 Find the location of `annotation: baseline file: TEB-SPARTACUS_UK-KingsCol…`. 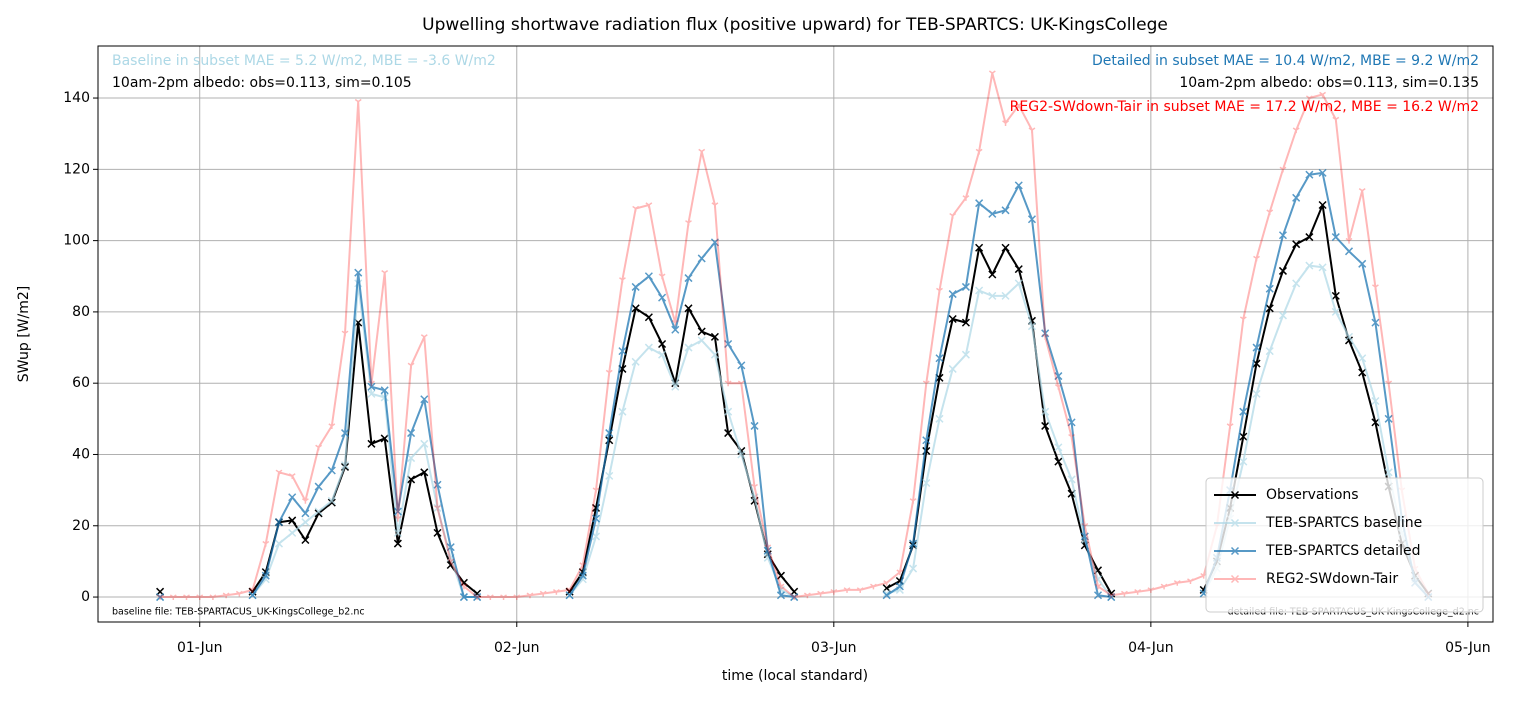

annotation: baseline file: TEB-SPARTACUS_UK-KingsCol… is located at coordinates (238, 612).